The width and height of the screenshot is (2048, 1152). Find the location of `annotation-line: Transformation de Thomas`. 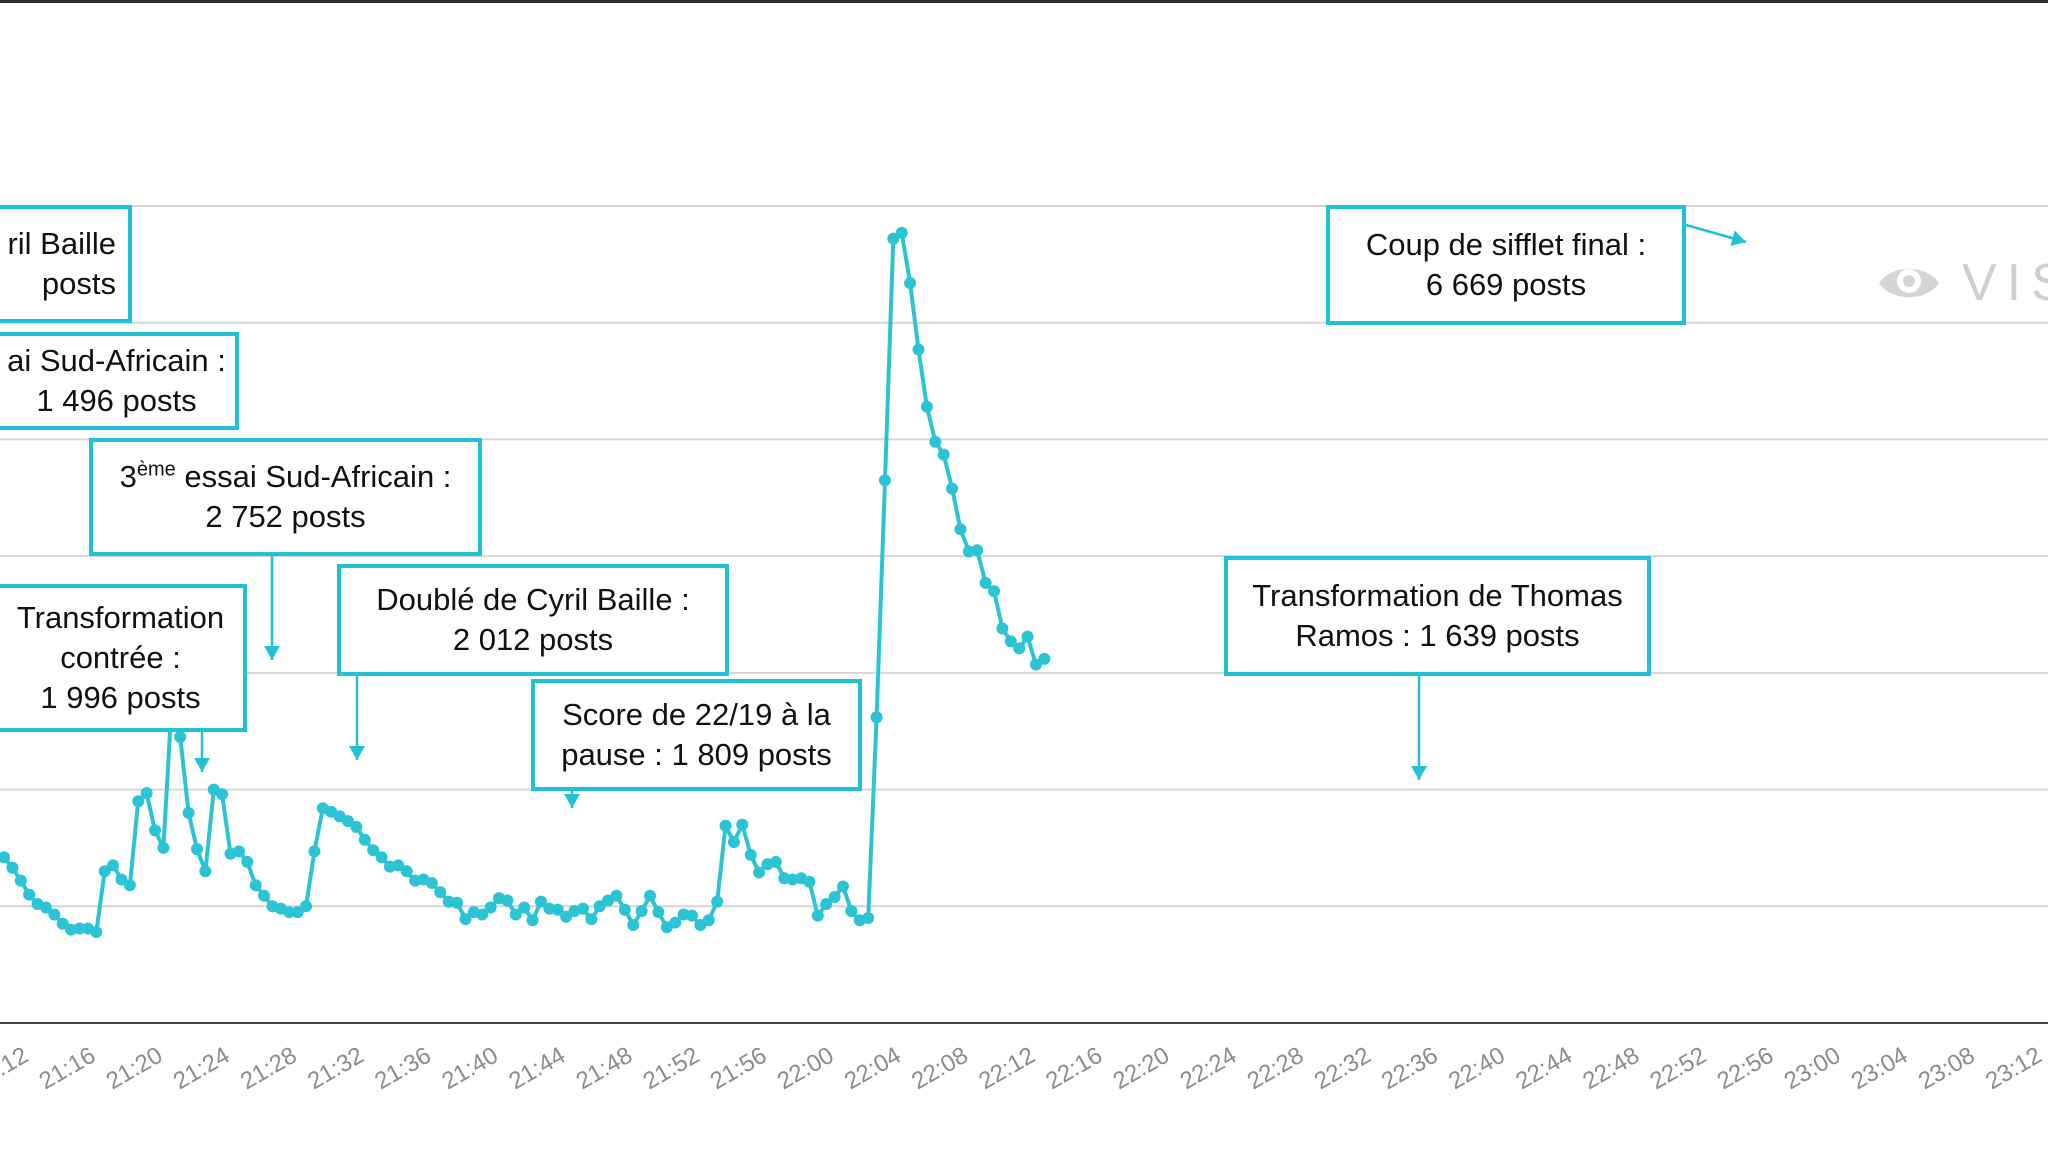

annotation-line: Transformation de Thomas is located at coordinates (1437, 595).